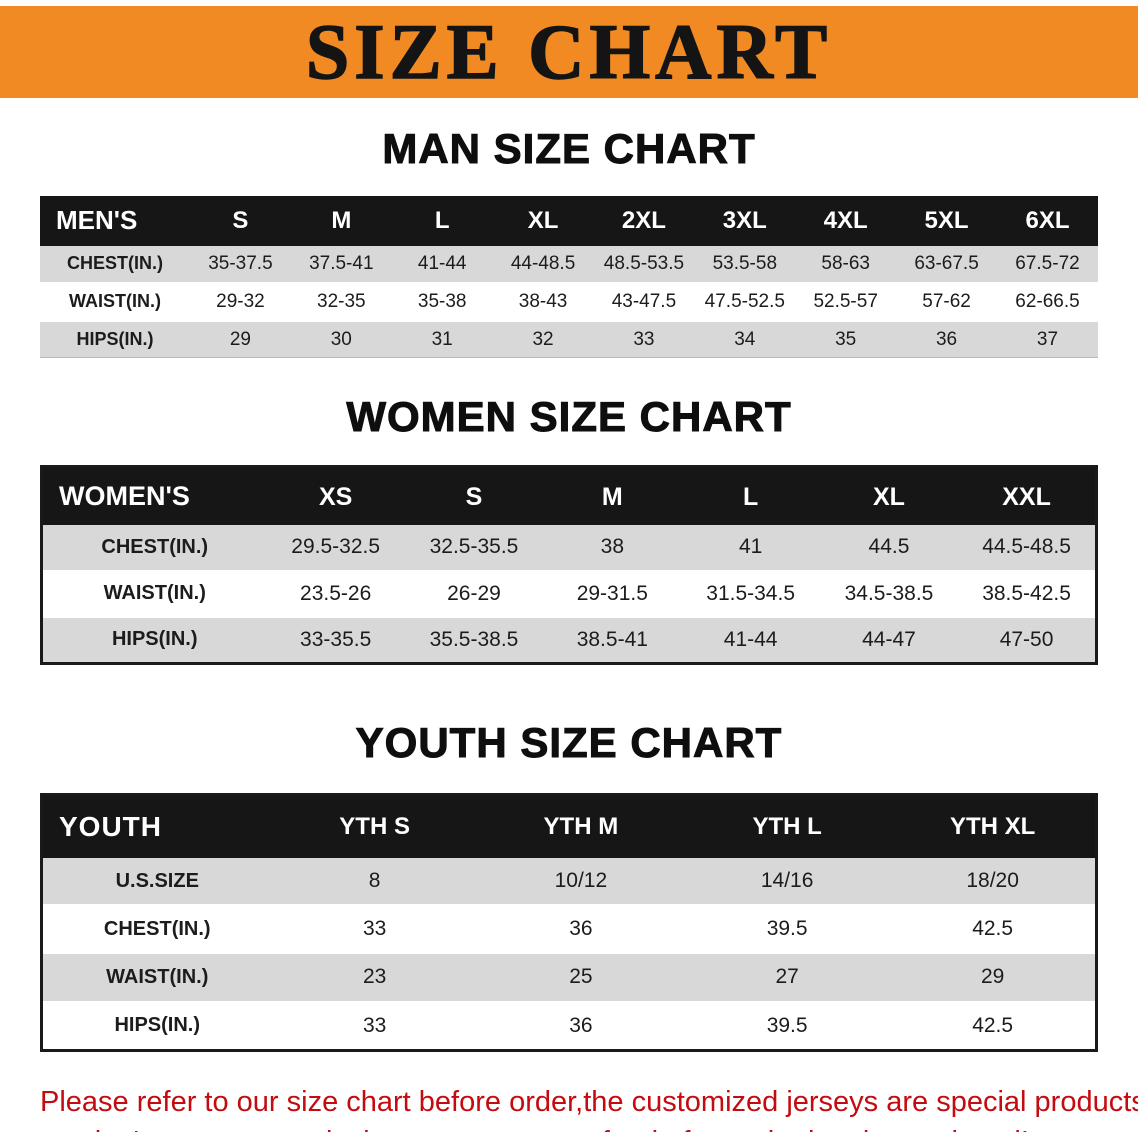 This screenshot has width=1138, height=1132. I want to click on measurement-value-cell: 31, so click(442, 339).